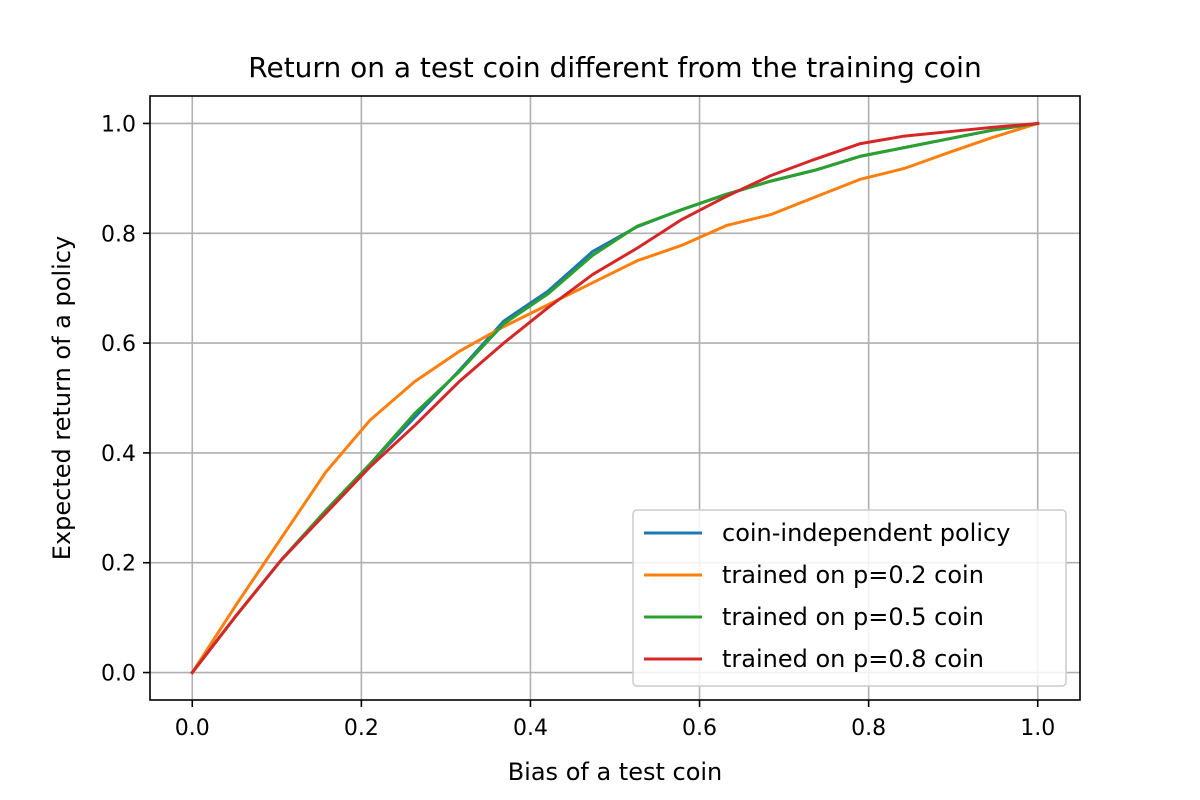 The width and height of the screenshot is (1200, 800). Describe the element at coordinates (530, 728) in the screenshot. I see `x-tick-label: 0.4` at that location.